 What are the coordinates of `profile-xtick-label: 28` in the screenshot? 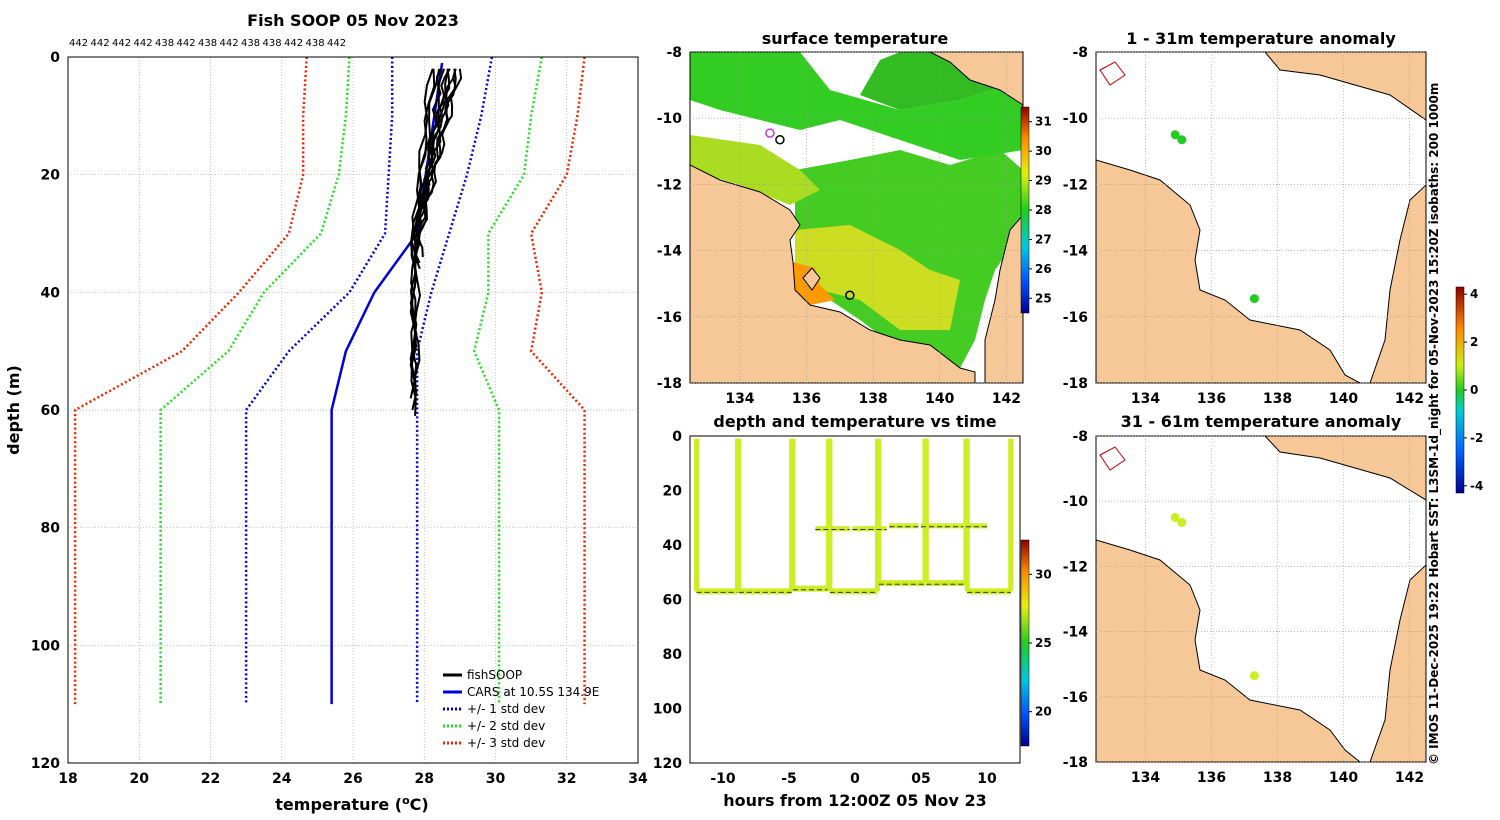 It's located at (424, 779).